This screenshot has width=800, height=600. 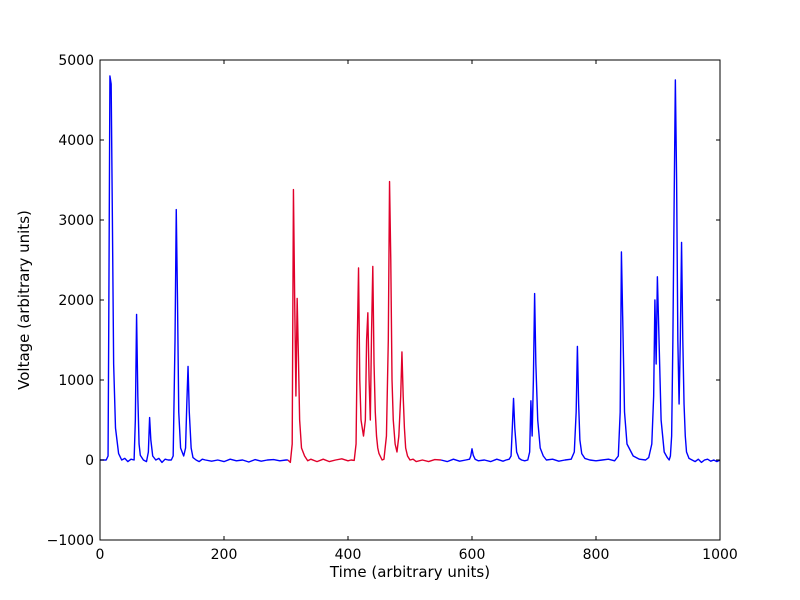 What do you see at coordinates (100, 555) in the screenshot?
I see `x-tick-label: 0` at bounding box center [100, 555].